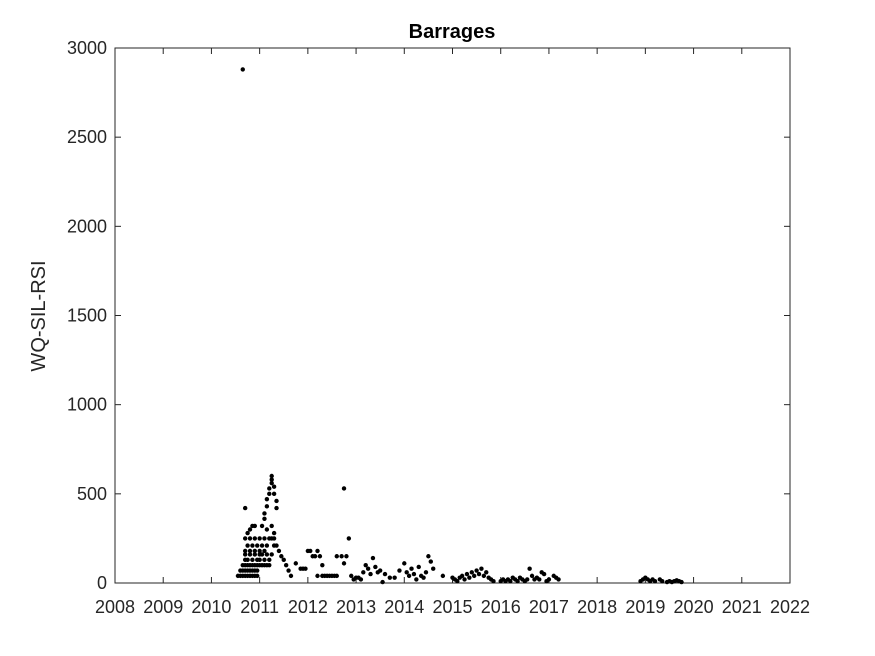 The image size is (875, 656). I want to click on y-tick-label: 2500, so click(87, 137).